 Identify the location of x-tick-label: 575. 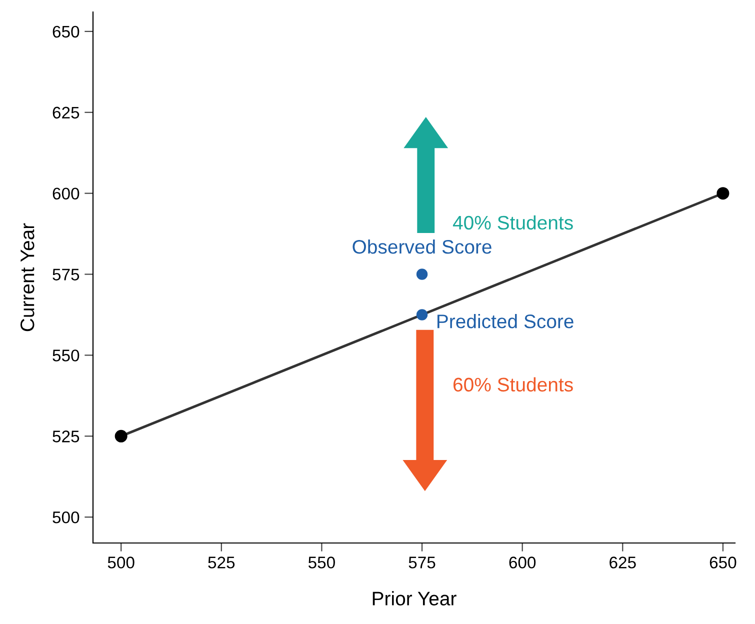
(422, 562).